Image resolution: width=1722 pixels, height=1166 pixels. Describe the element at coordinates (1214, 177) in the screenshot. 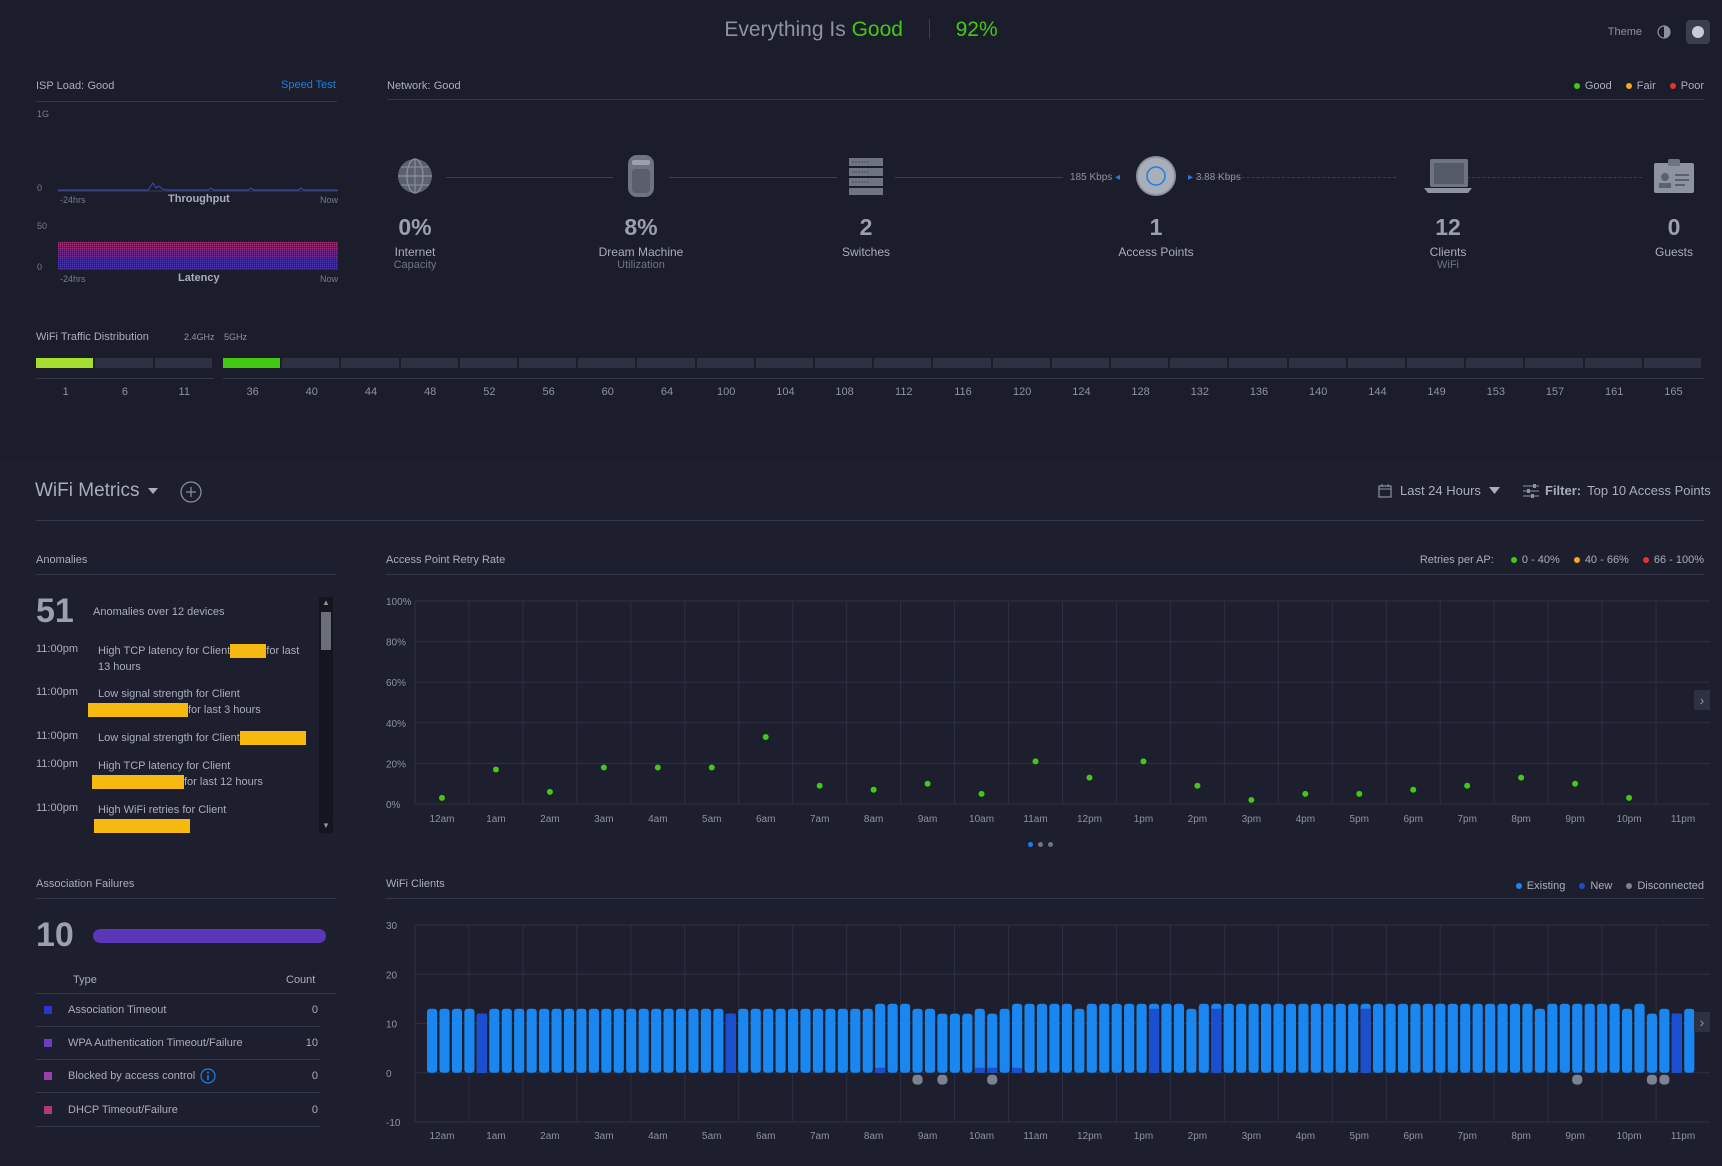

I see `download-rate-indicator: ▸ 3.88 Kbps` at that location.